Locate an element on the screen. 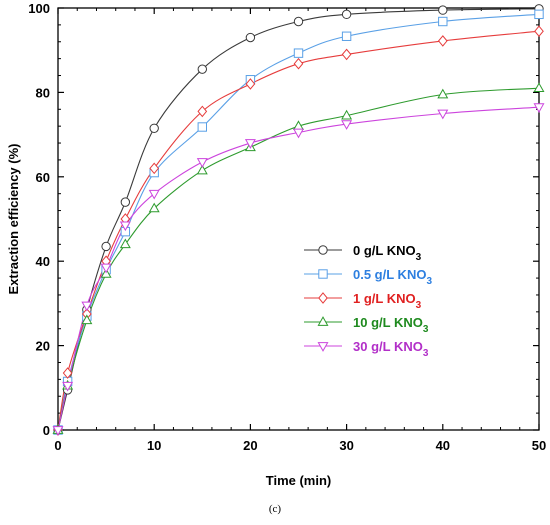  legend-label-1: 0.5 g/L KNO3 is located at coordinates (392, 277).